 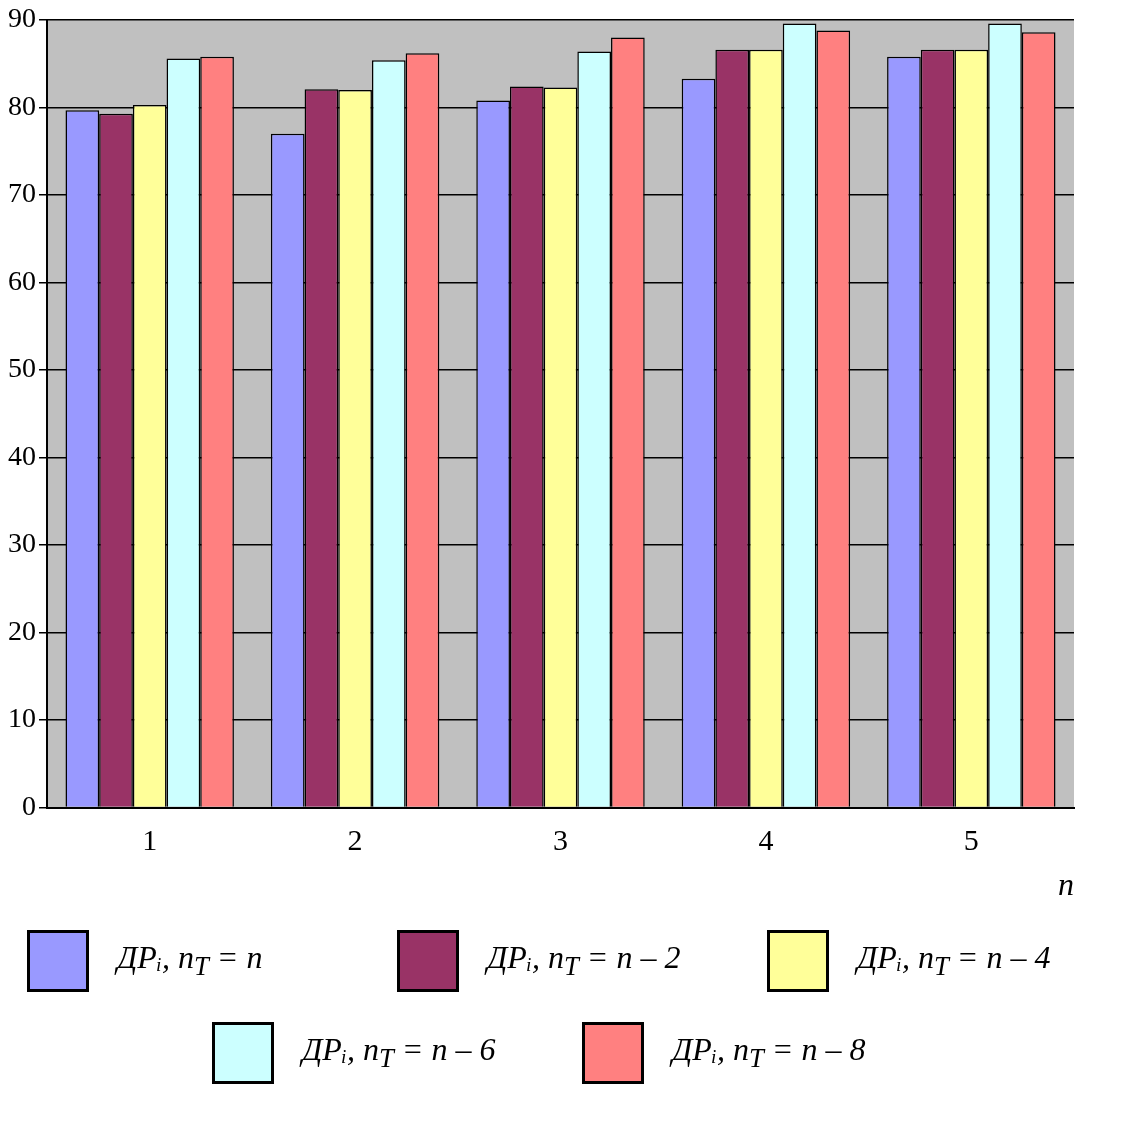 What do you see at coordinates (22, 18) in the screenshot?
I see `y-tick-label: 90` at bounding box center [22, 18].